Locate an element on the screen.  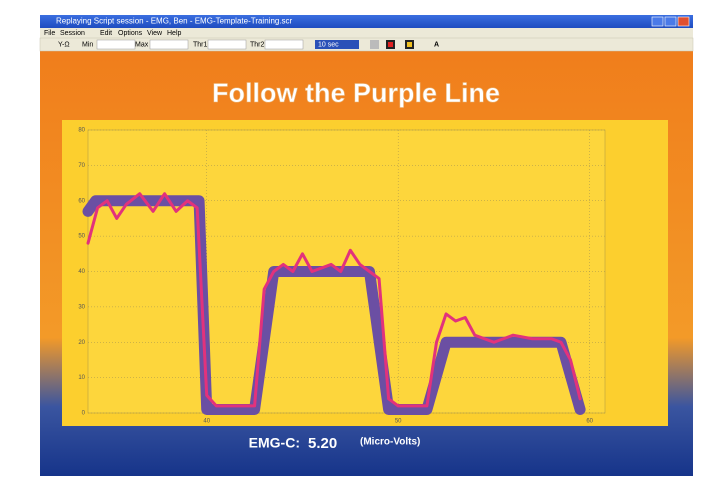
y-tick-label: 20 is located at coordinates (81, 343).